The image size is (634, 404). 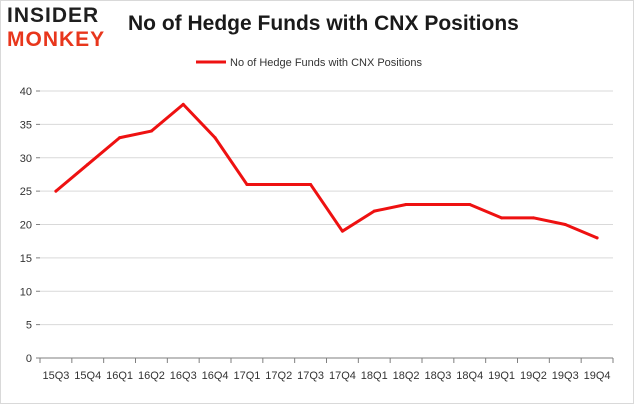 I want to click on y-tick-label: 0, so click(x=29, y=359).